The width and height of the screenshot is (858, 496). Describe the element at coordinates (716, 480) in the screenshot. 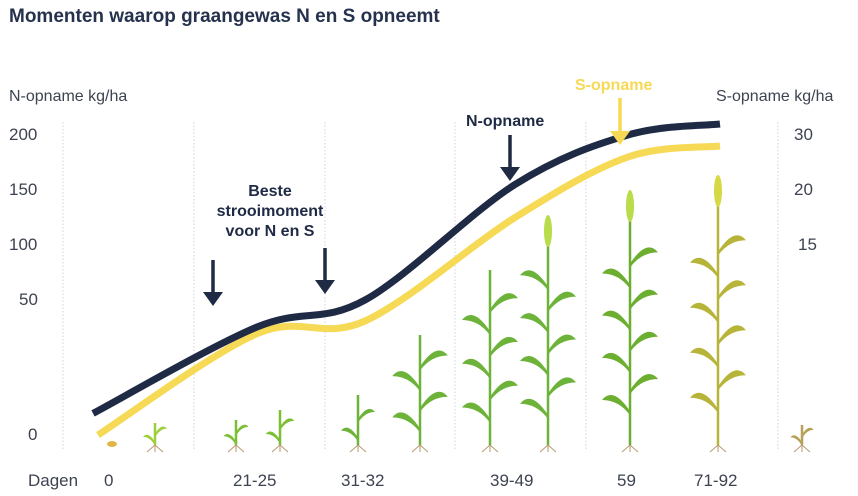

I see `x-tick: 71-92` at that location.